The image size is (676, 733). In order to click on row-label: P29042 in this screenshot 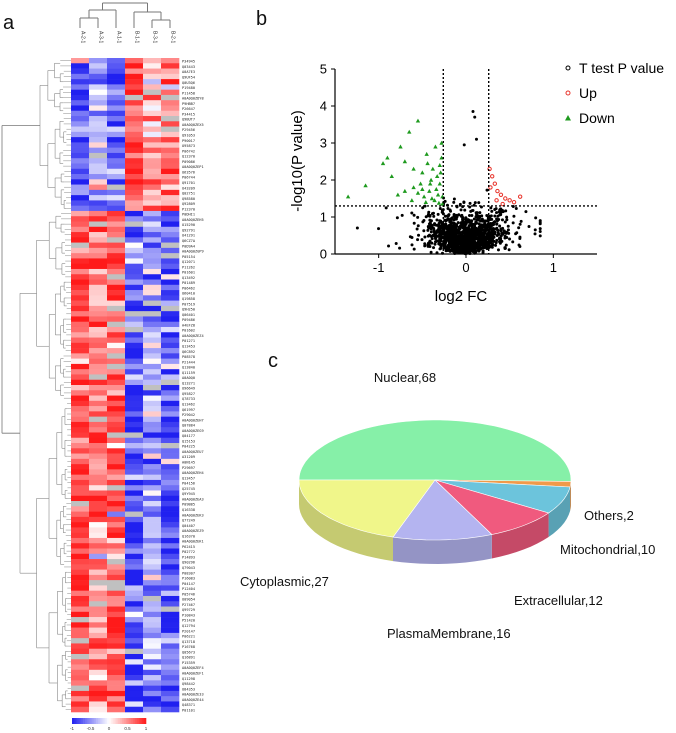, I will do `click(188, 415)`.